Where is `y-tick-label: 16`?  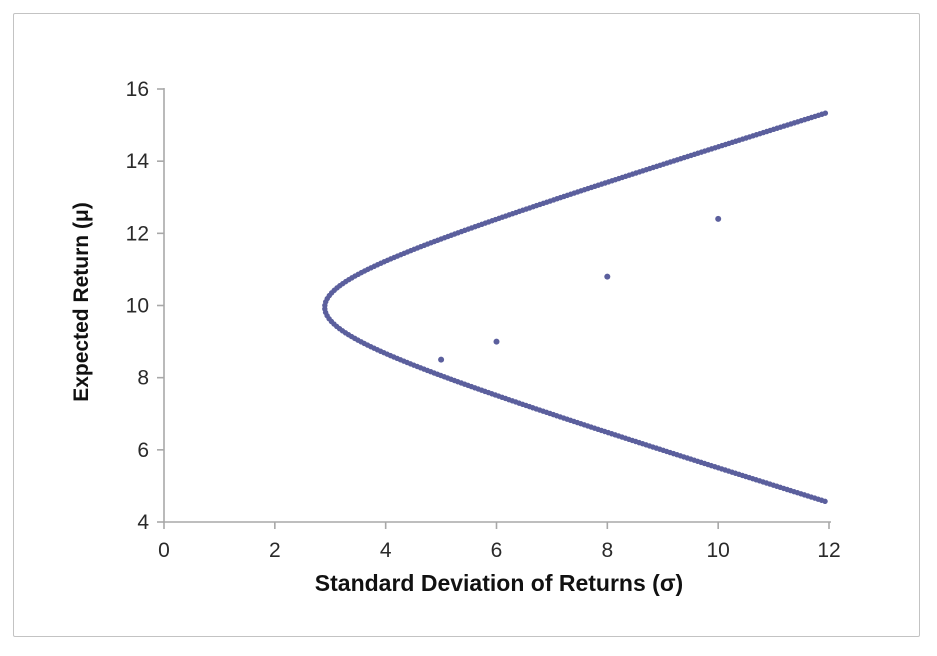
y-tick-label: 16 is located at coordinates (137, 89).